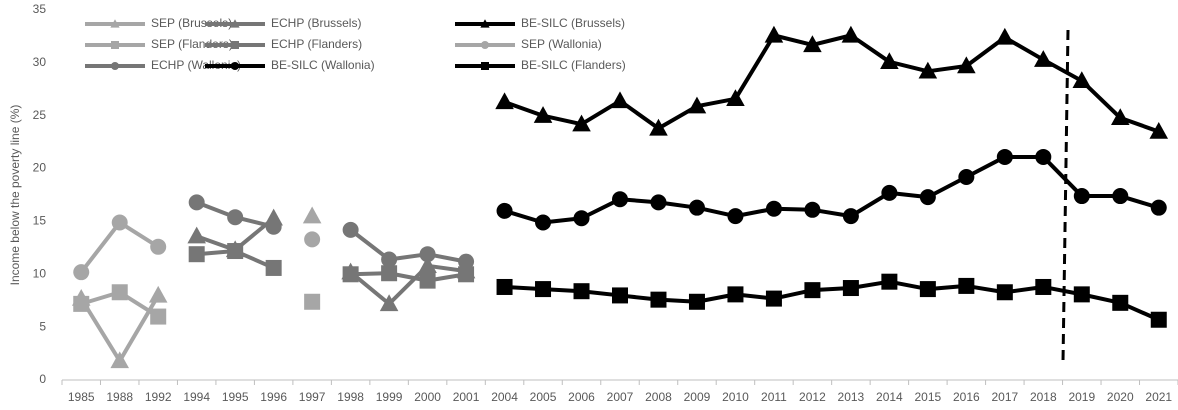  I want to click on x-tick-label: 2004, so click(504, 397).